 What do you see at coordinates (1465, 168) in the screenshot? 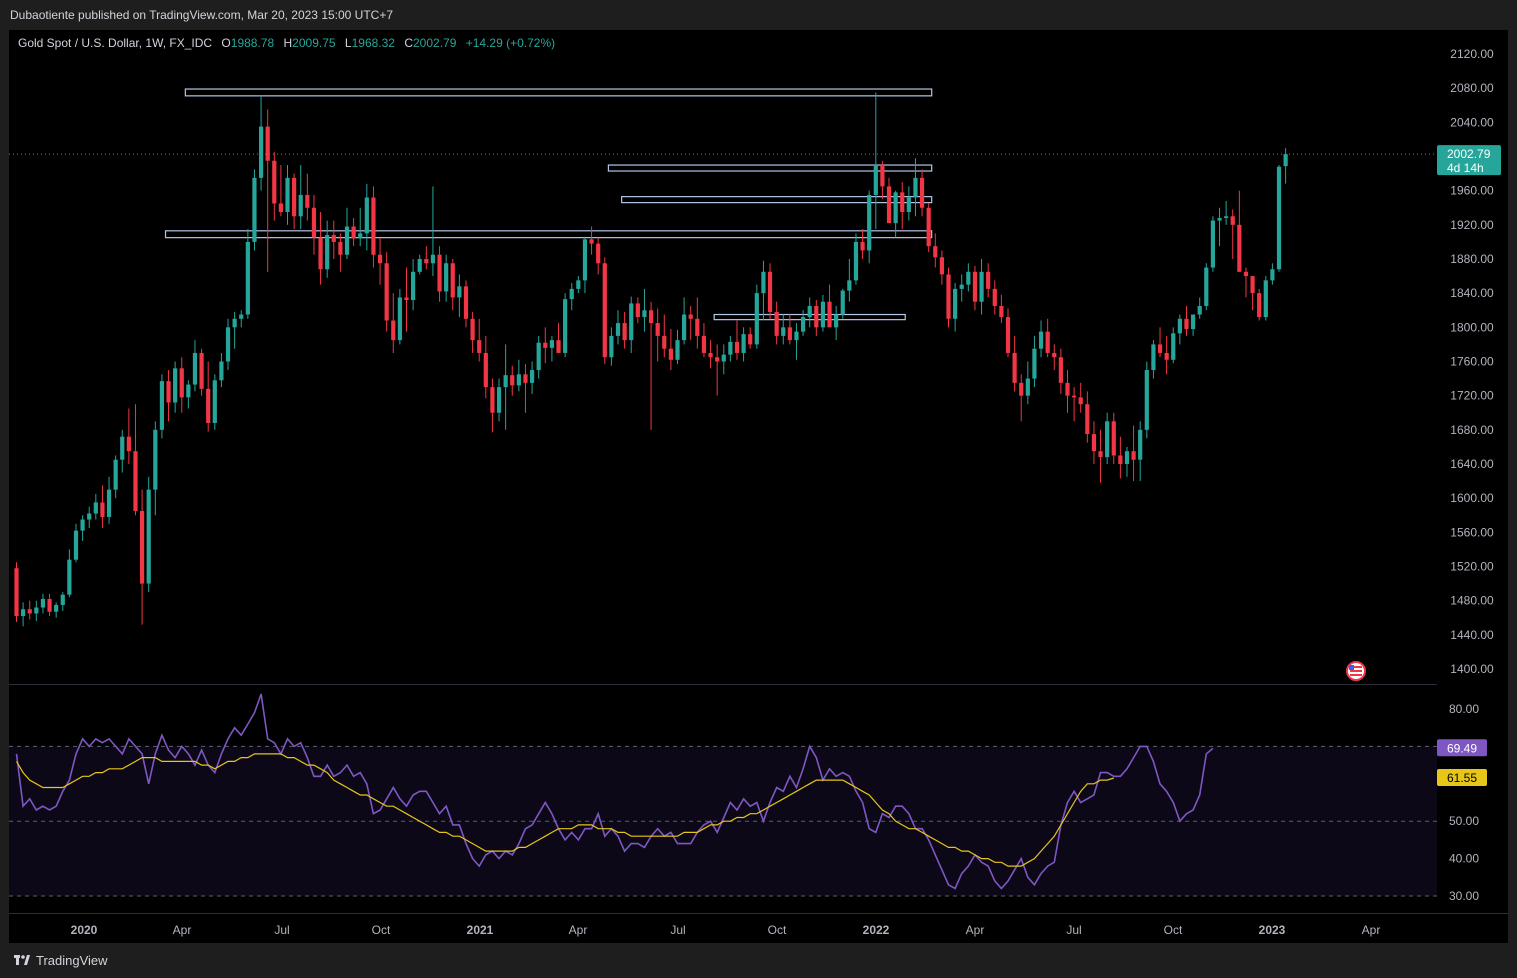
I see `countdown-label: 4d 14h` at bounding box center [1465, 168].